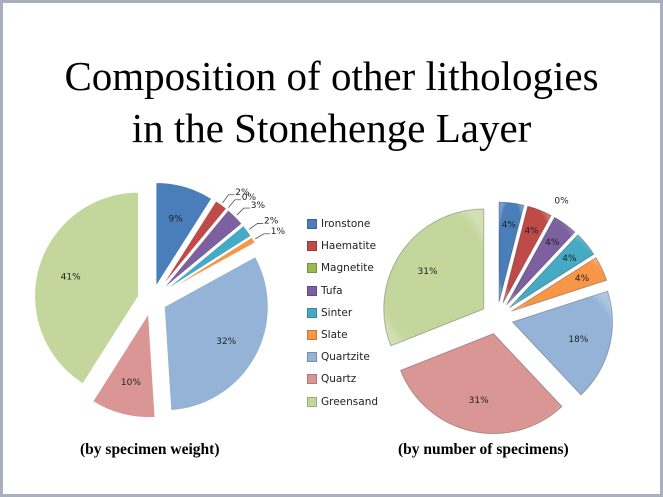 The image size is (663, 497). I want to click on legend-item-ironstone: Ironstone, so click(342, 224).